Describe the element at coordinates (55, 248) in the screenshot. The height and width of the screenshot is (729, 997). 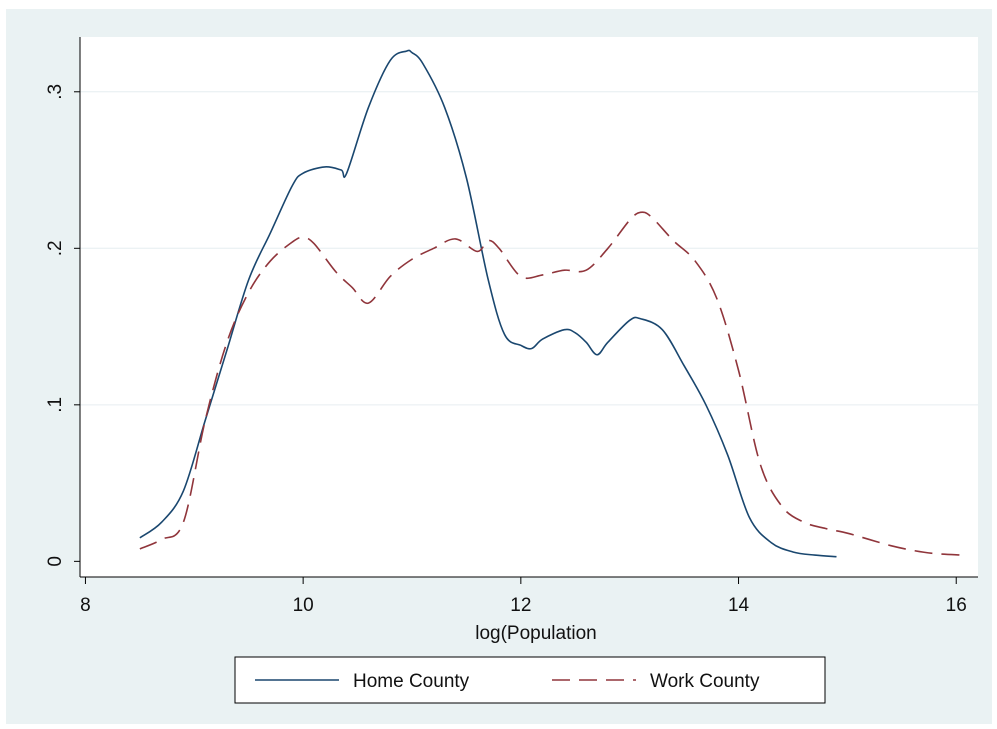
I see `y-tick-label: .2` at that location.